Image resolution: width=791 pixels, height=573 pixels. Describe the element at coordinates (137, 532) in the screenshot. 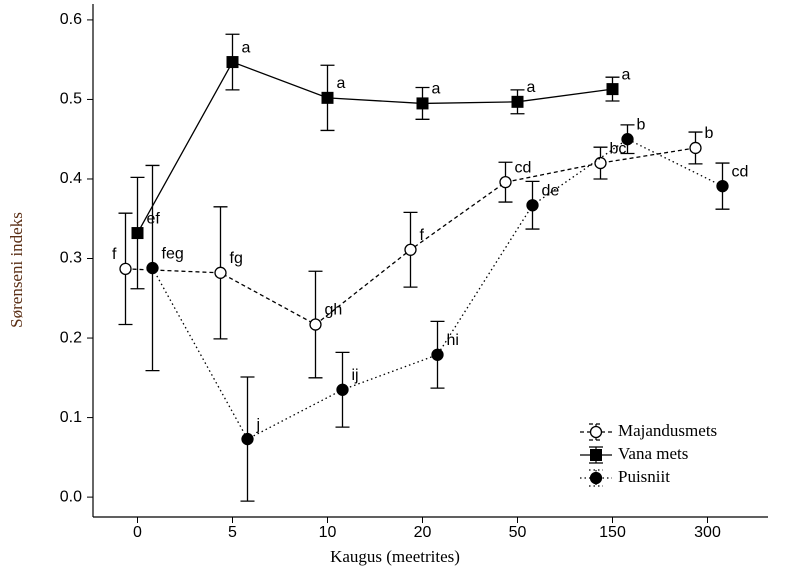

I see `x-tick-label: 0` at that location.